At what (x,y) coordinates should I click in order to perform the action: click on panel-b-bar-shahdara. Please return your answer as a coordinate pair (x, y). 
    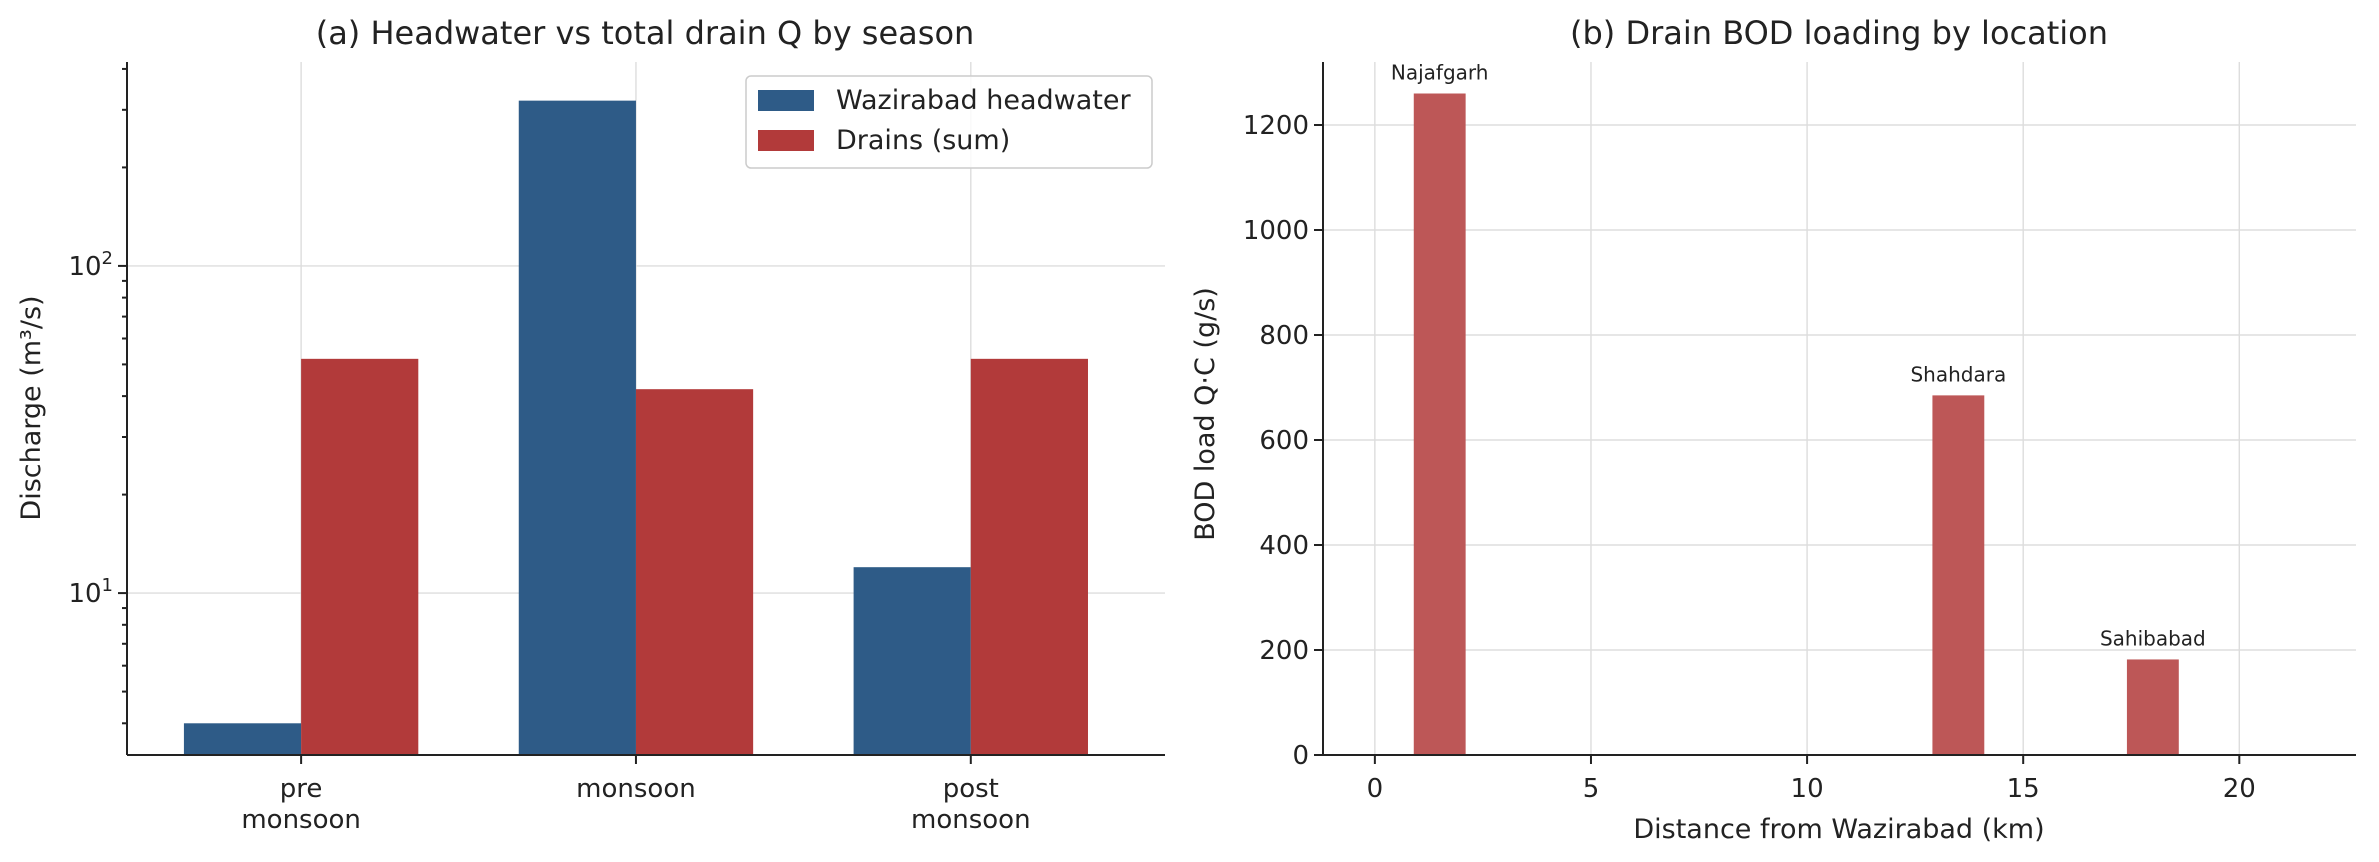
    Looking at the image, I should click on (1958, 575).